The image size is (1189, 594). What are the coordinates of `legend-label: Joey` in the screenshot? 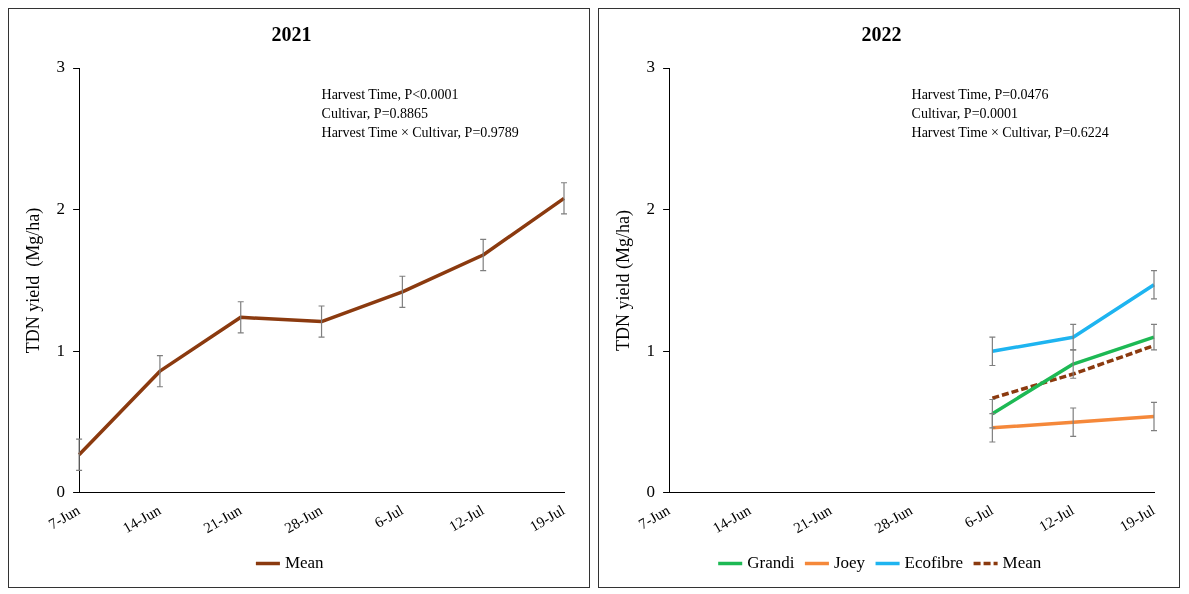 It's located at (849, 562).